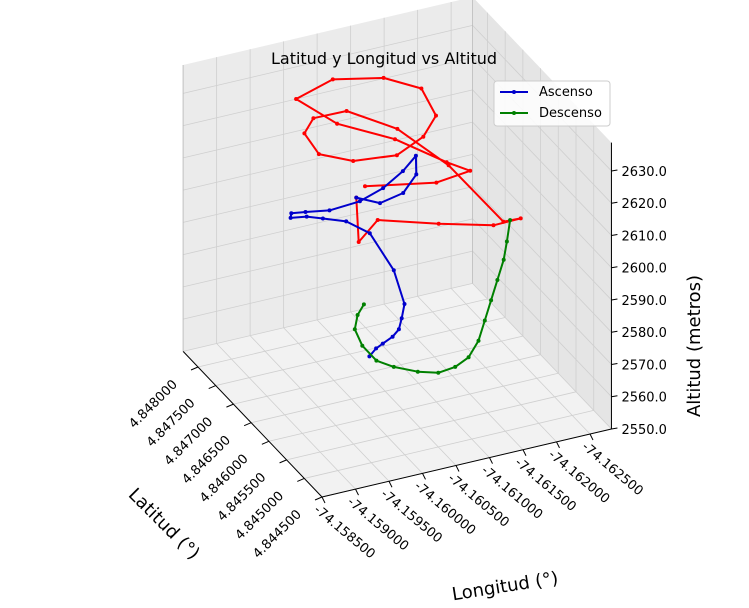 The height and width of the screenshot is (608, 749). I want to click on series-descenso, so click(432, 296).